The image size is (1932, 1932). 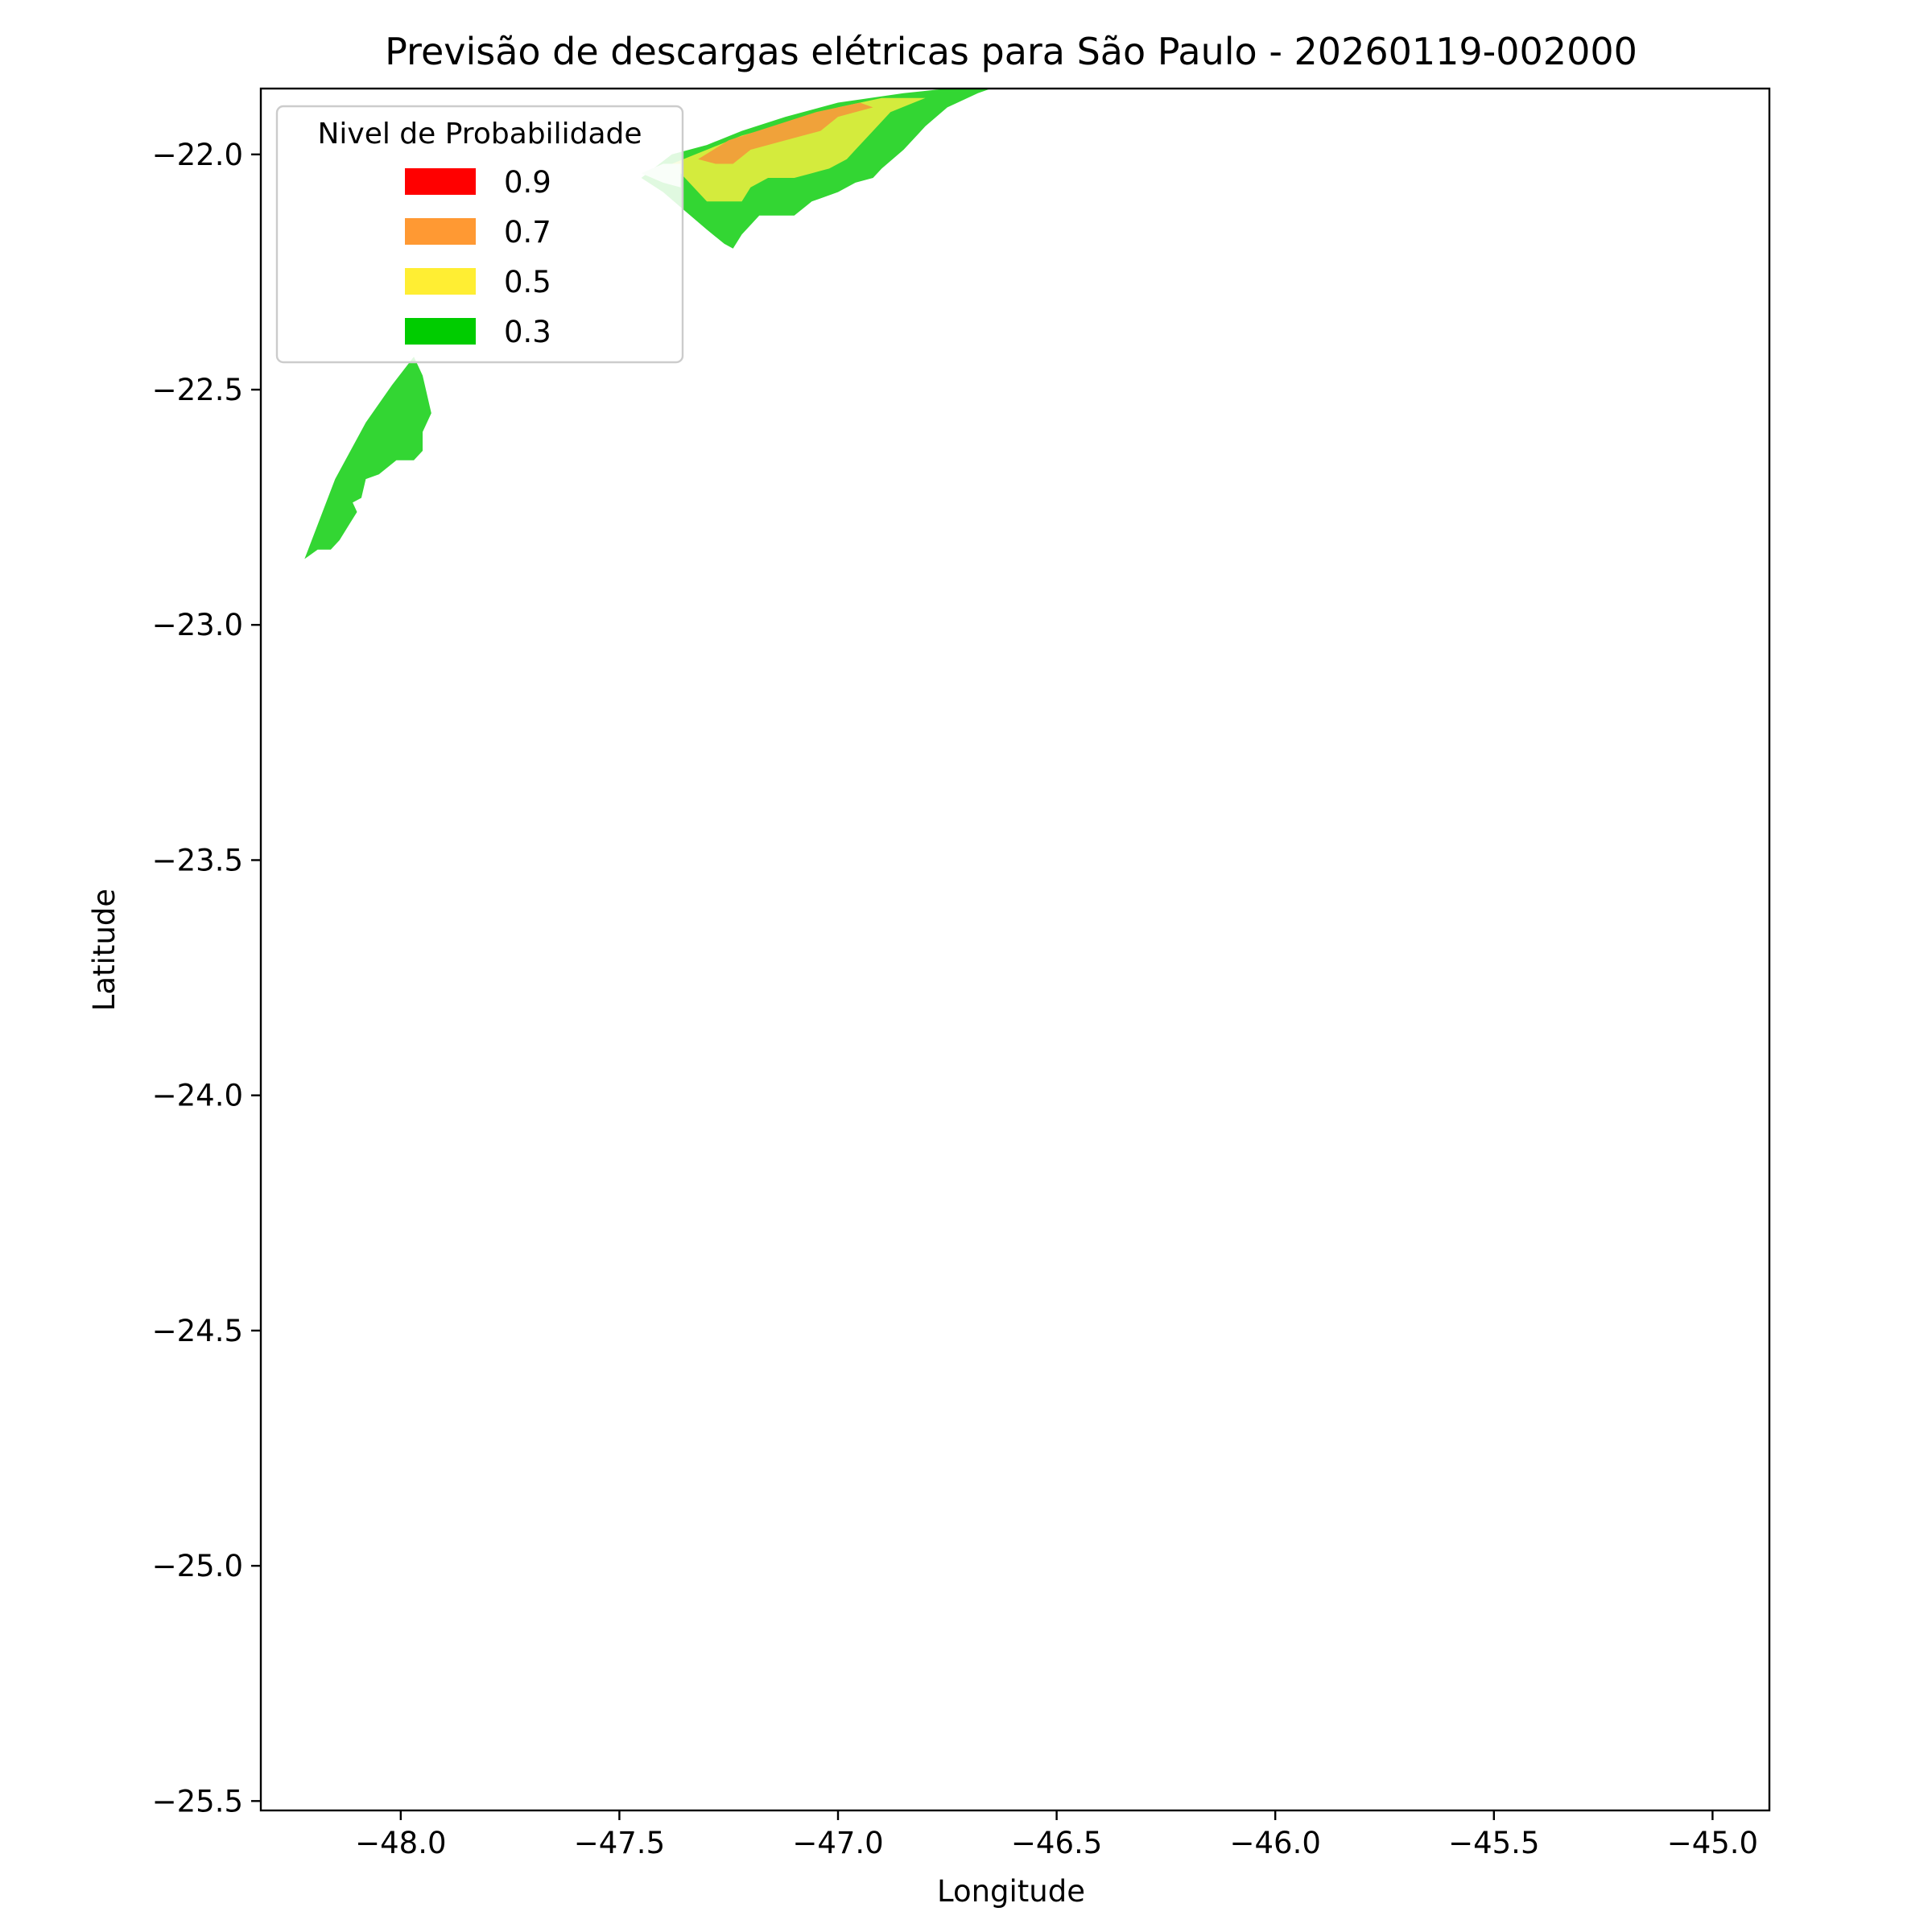 I want to click on y-tick-label: −22.0, so click(x=197, y=155).